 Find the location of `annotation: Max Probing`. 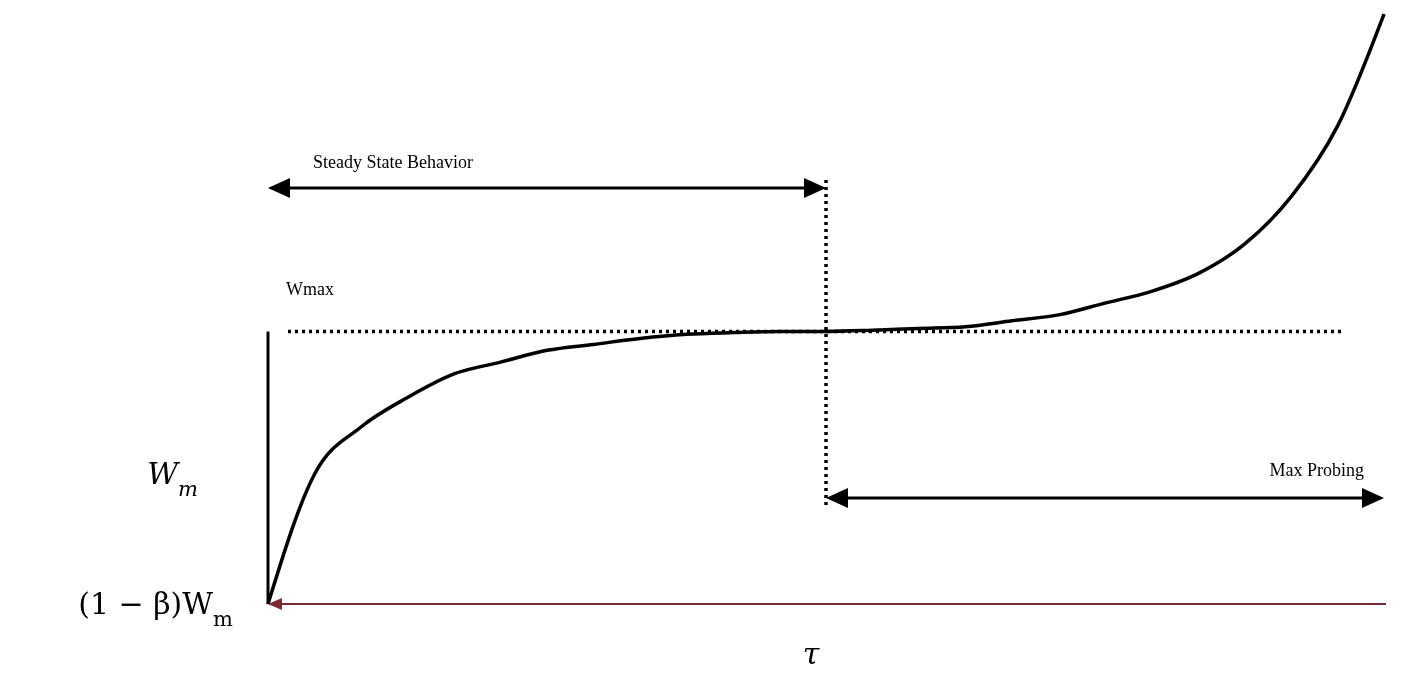

annotation: Max Probing is located at coordinates (1316, 470).